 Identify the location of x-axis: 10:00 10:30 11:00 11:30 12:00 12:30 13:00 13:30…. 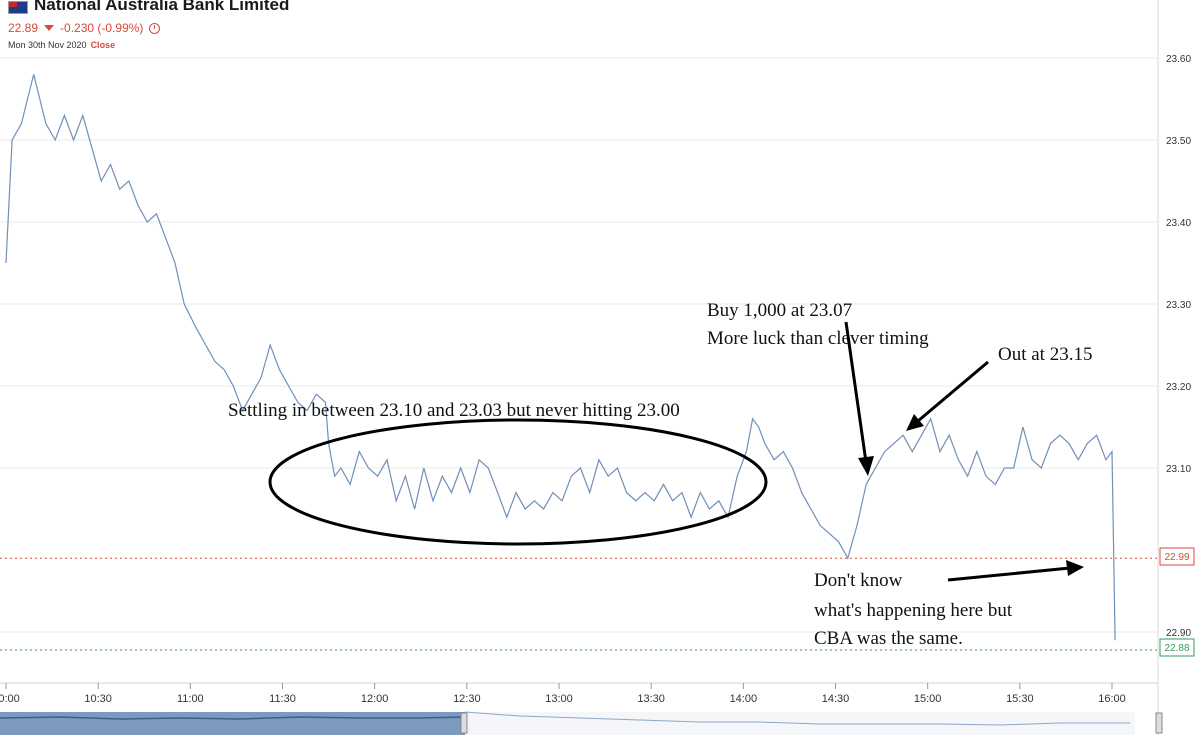
(563, 694).